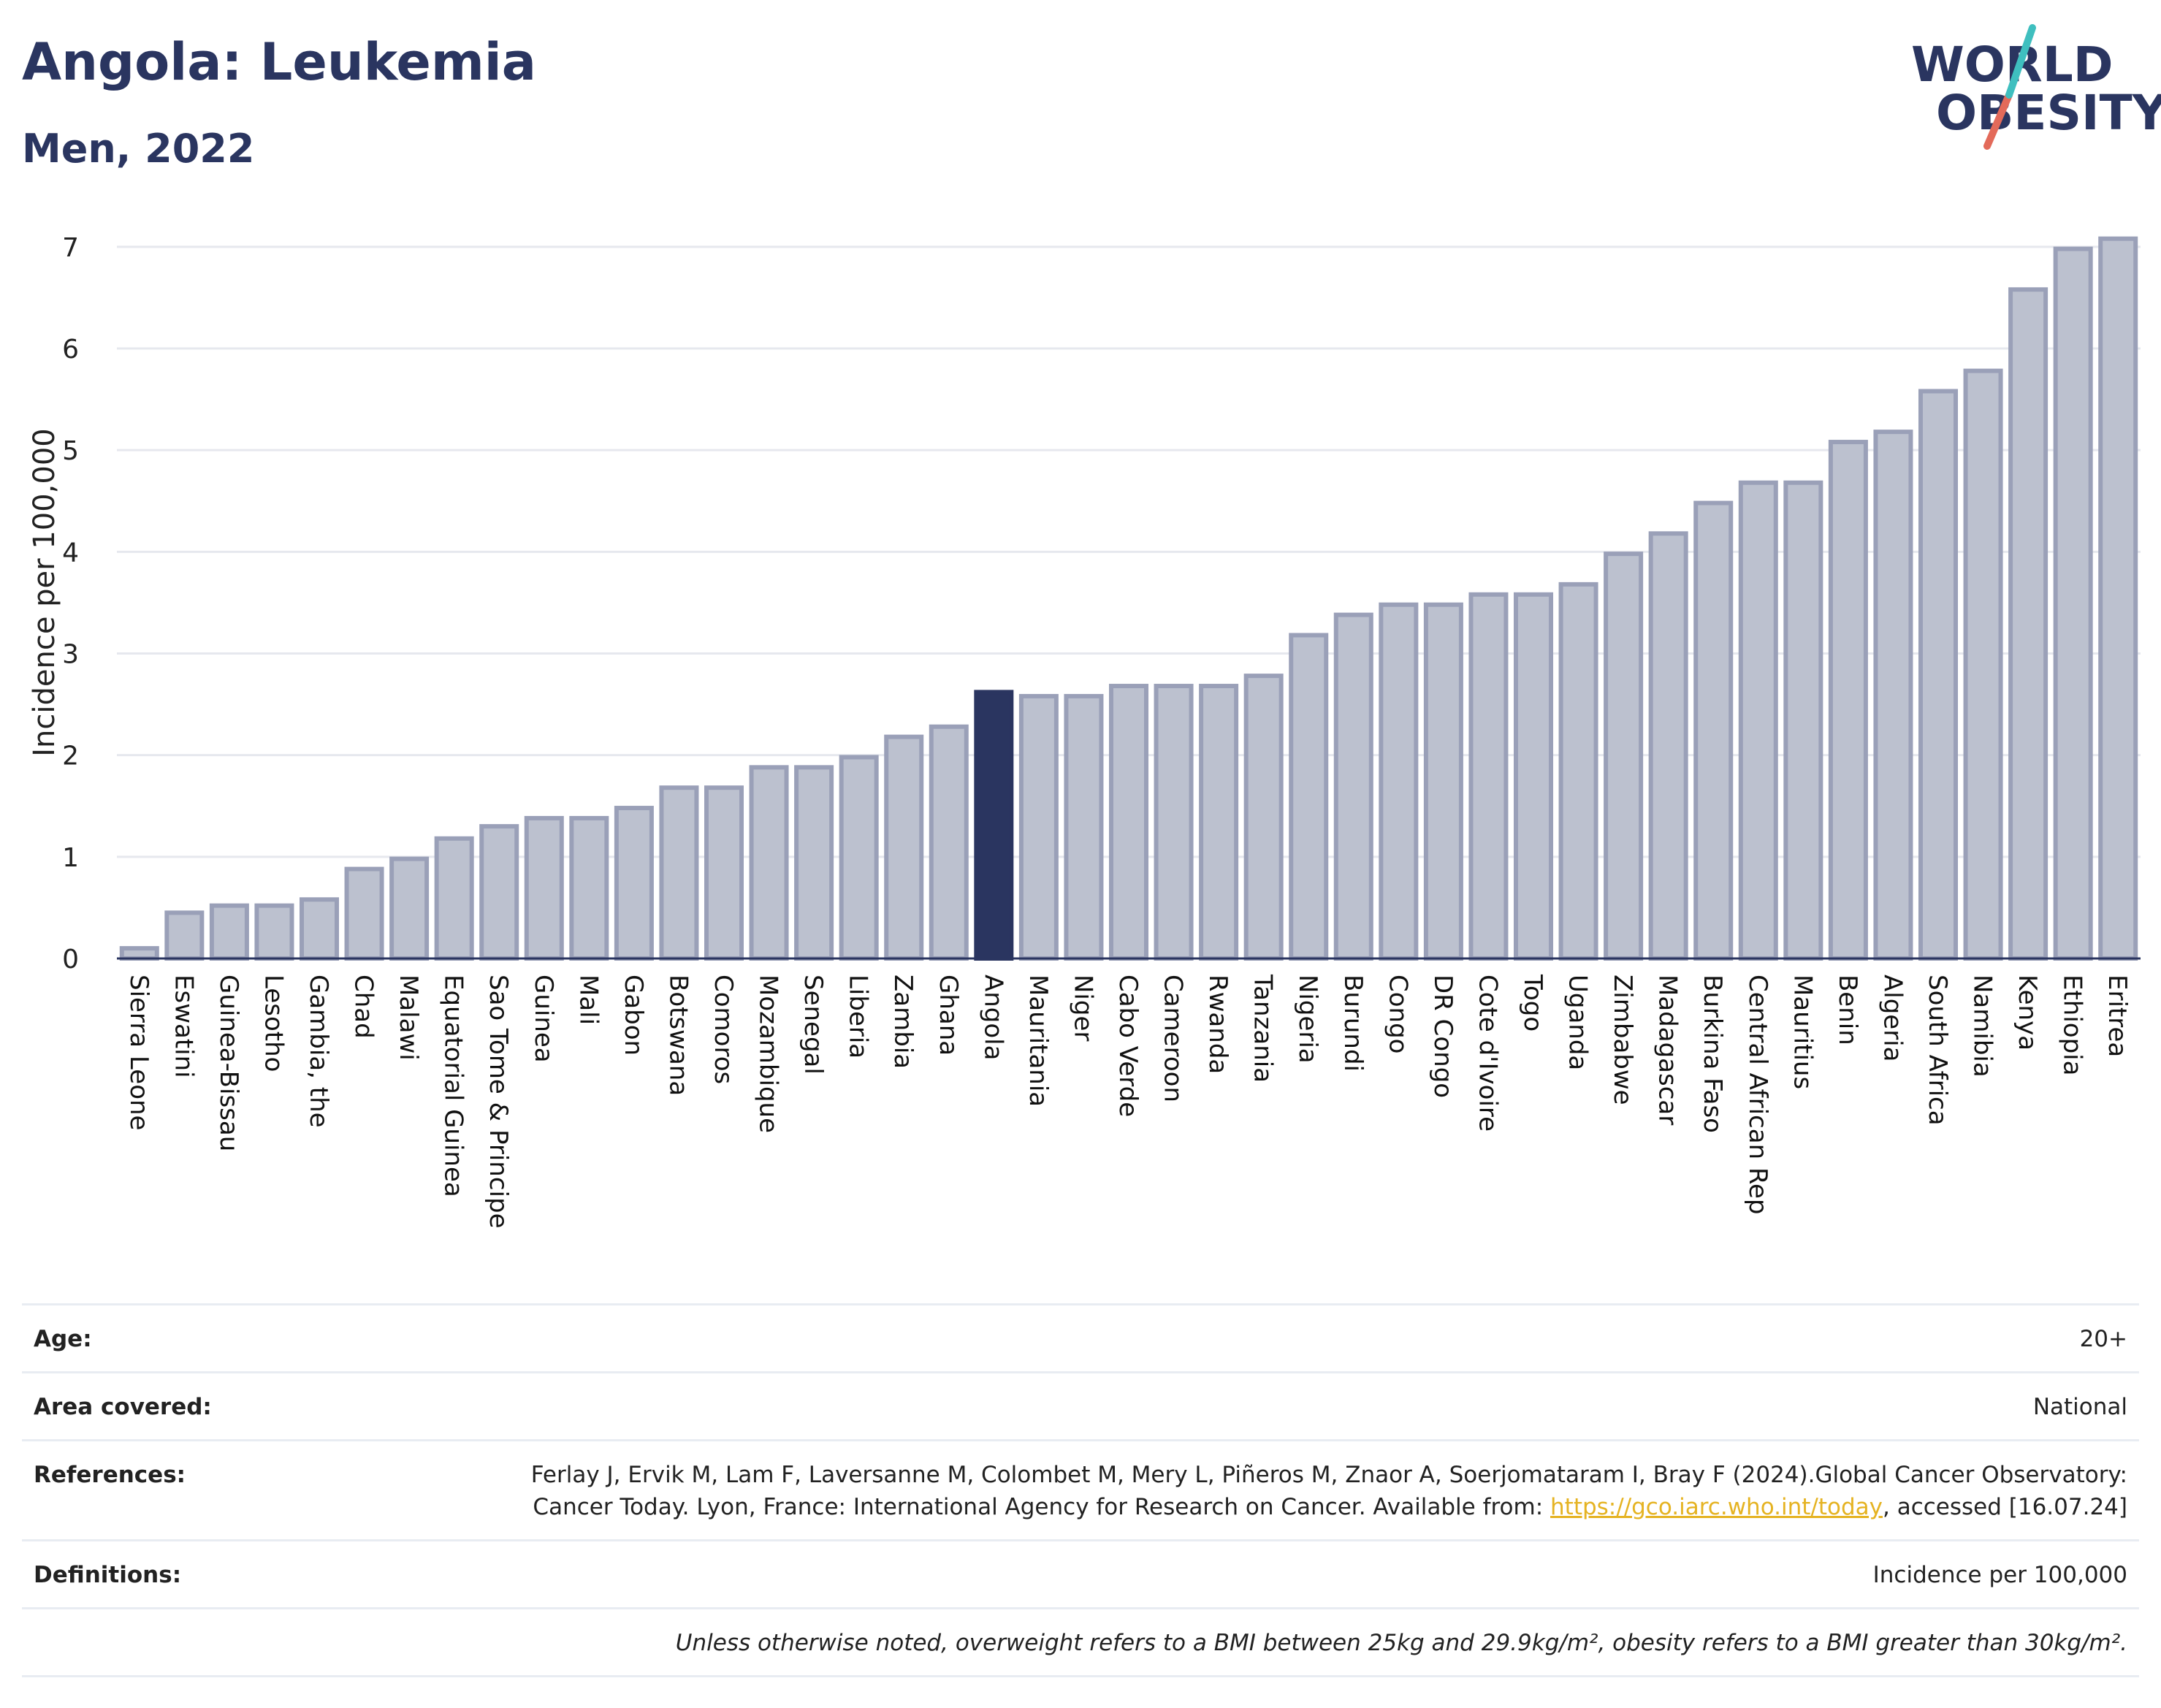  What do you see at coordinates (2072, 1025) in the screenshot?
I see `x-category-label: Ethiopia` at bounding box center [2072, 1025].